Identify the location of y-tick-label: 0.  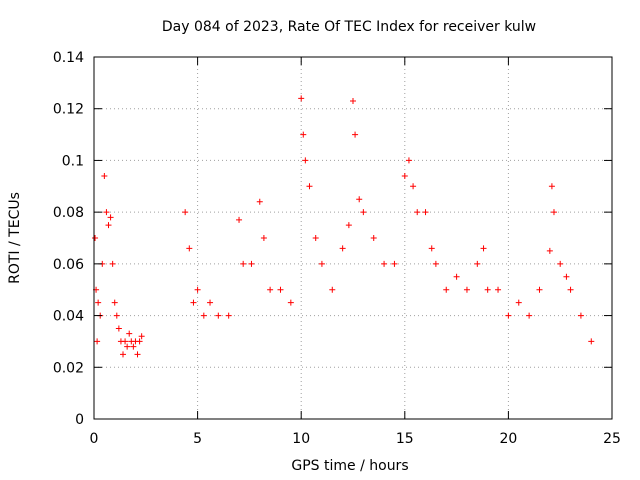
(79, 420).